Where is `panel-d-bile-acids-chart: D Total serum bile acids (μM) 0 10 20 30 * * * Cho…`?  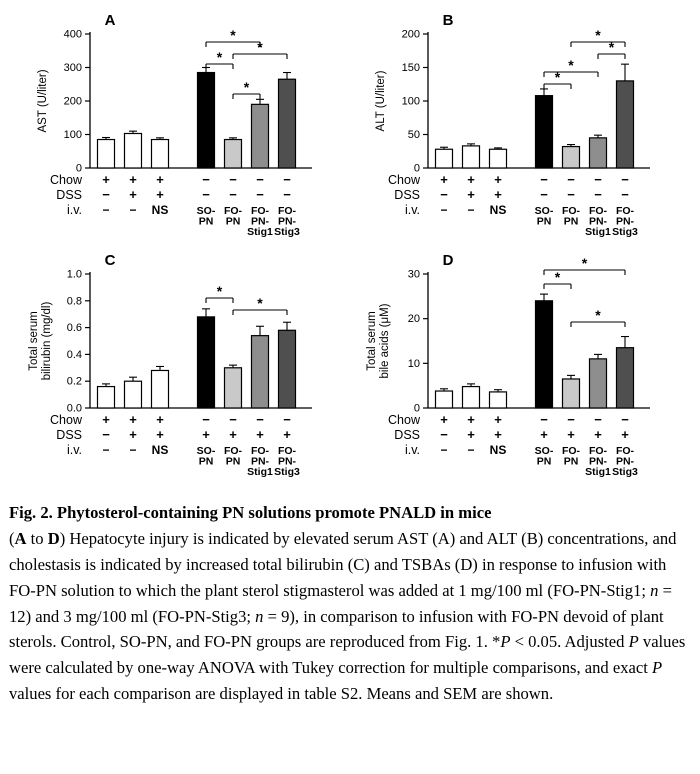
panel-d-bile-acids-chart: D Total serum bile acids (μM) 0 10 20 30 * * * Cho… is located at coordinates (508, 365).